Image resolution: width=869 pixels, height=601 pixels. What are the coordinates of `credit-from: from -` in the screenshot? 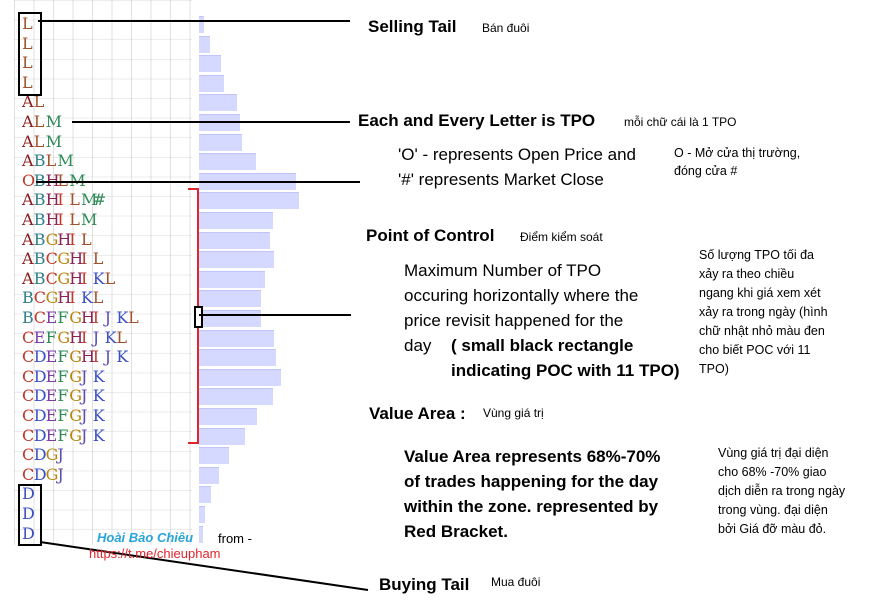 It's located at (235, 538).